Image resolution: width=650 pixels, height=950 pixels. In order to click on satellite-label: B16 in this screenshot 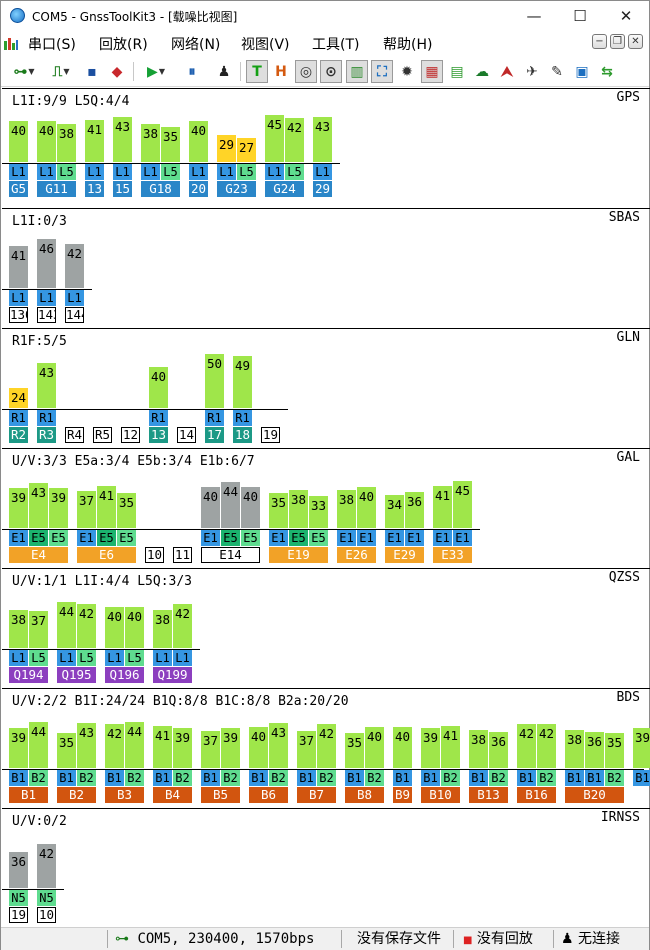, I will do `click(536, 795)`.